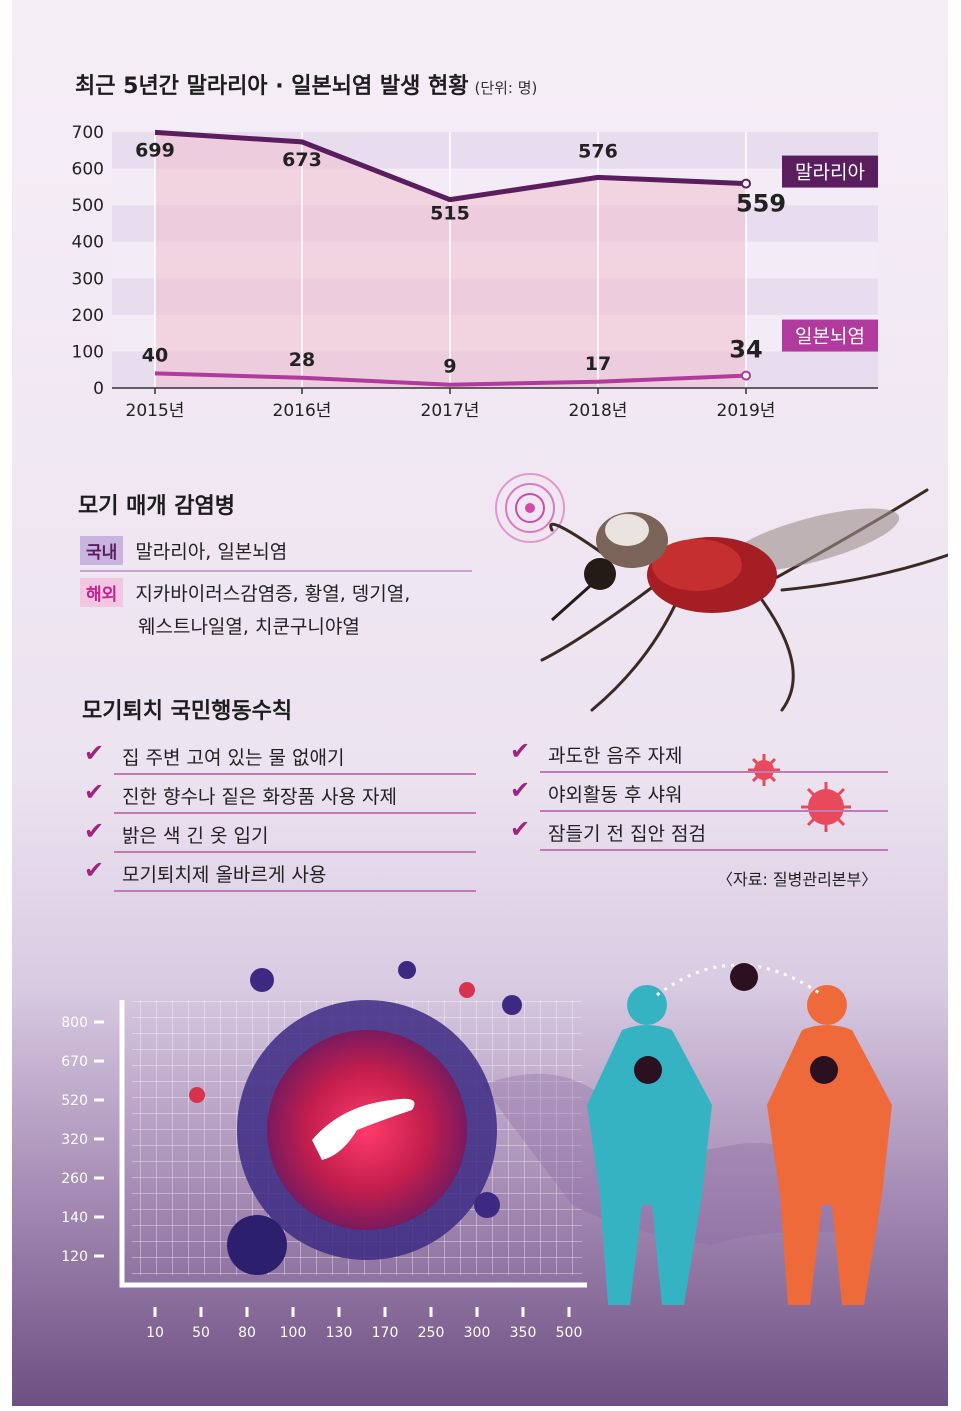 The image size is (961, 1411). What do you see at coordinates (506, 88) in the screenshot?
I see `chart-unit: (단위: 명)` at bounding box center [506, 88].